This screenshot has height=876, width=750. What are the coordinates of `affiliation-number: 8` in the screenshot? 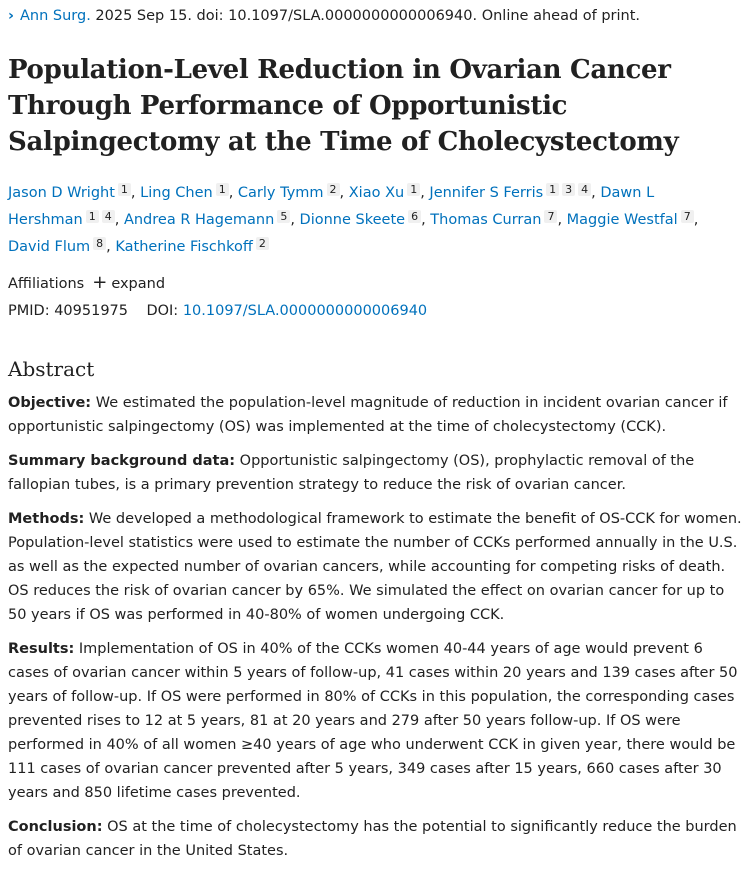 It's located at (100, 243).